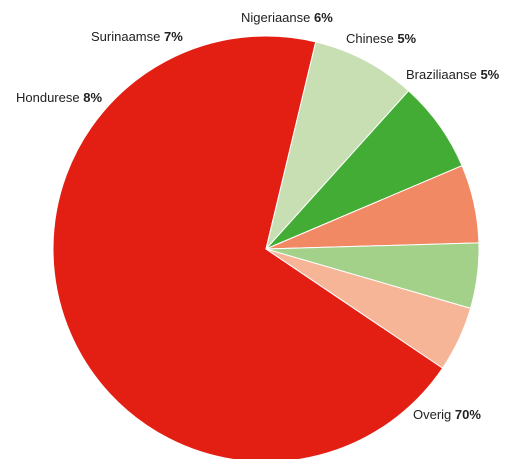  Describe the element at coordinates (277, 17) in the screenshot. I see `slice-label-name: Nigeriaanse` at that location.